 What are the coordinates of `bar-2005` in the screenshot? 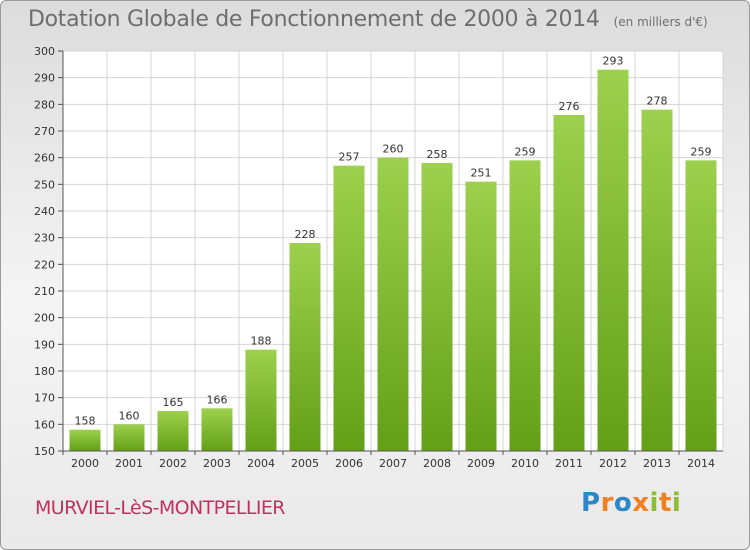 It's located at (305, 347).